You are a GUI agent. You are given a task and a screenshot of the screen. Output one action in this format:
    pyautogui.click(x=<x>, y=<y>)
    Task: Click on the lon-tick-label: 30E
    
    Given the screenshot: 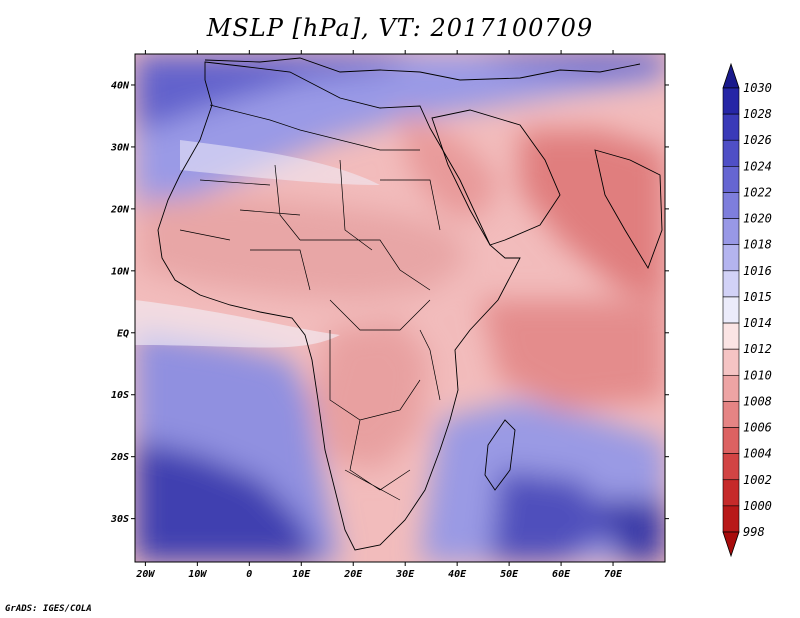 What is the action you would take?
    pyautogui.click(x=405, y=574)
    